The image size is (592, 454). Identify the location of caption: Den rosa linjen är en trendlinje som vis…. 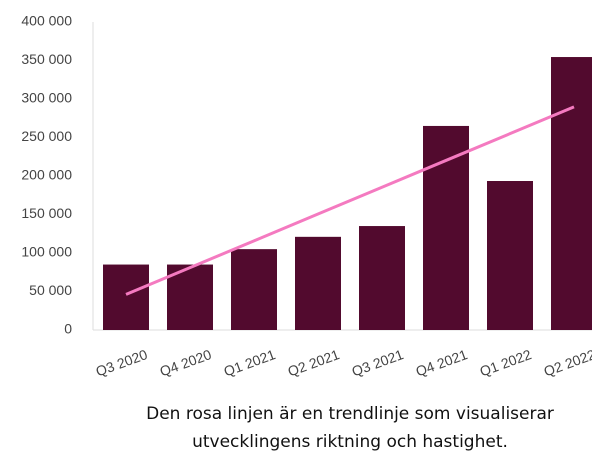
(350, 414).